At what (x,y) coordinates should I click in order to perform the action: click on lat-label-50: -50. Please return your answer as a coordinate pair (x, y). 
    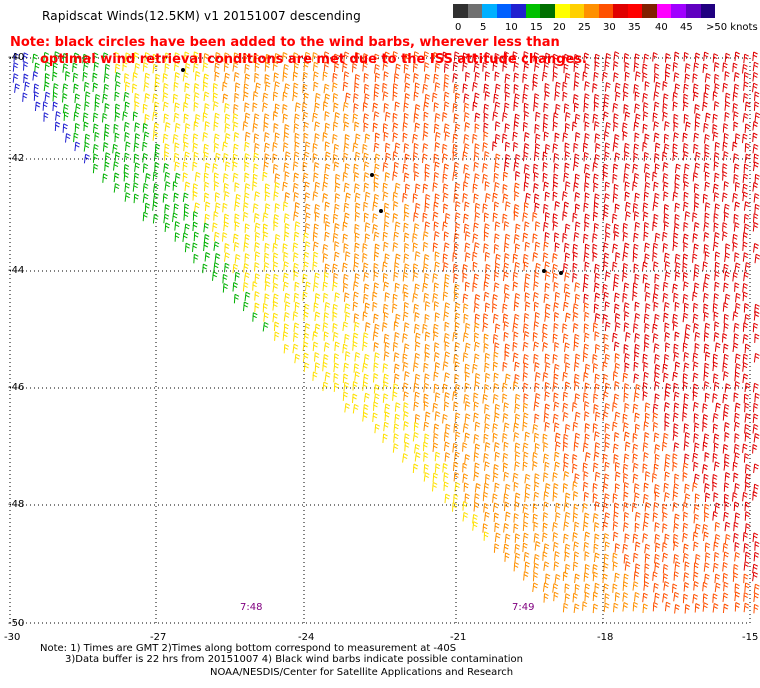
    Looking at the image, I should click on (16, 623).